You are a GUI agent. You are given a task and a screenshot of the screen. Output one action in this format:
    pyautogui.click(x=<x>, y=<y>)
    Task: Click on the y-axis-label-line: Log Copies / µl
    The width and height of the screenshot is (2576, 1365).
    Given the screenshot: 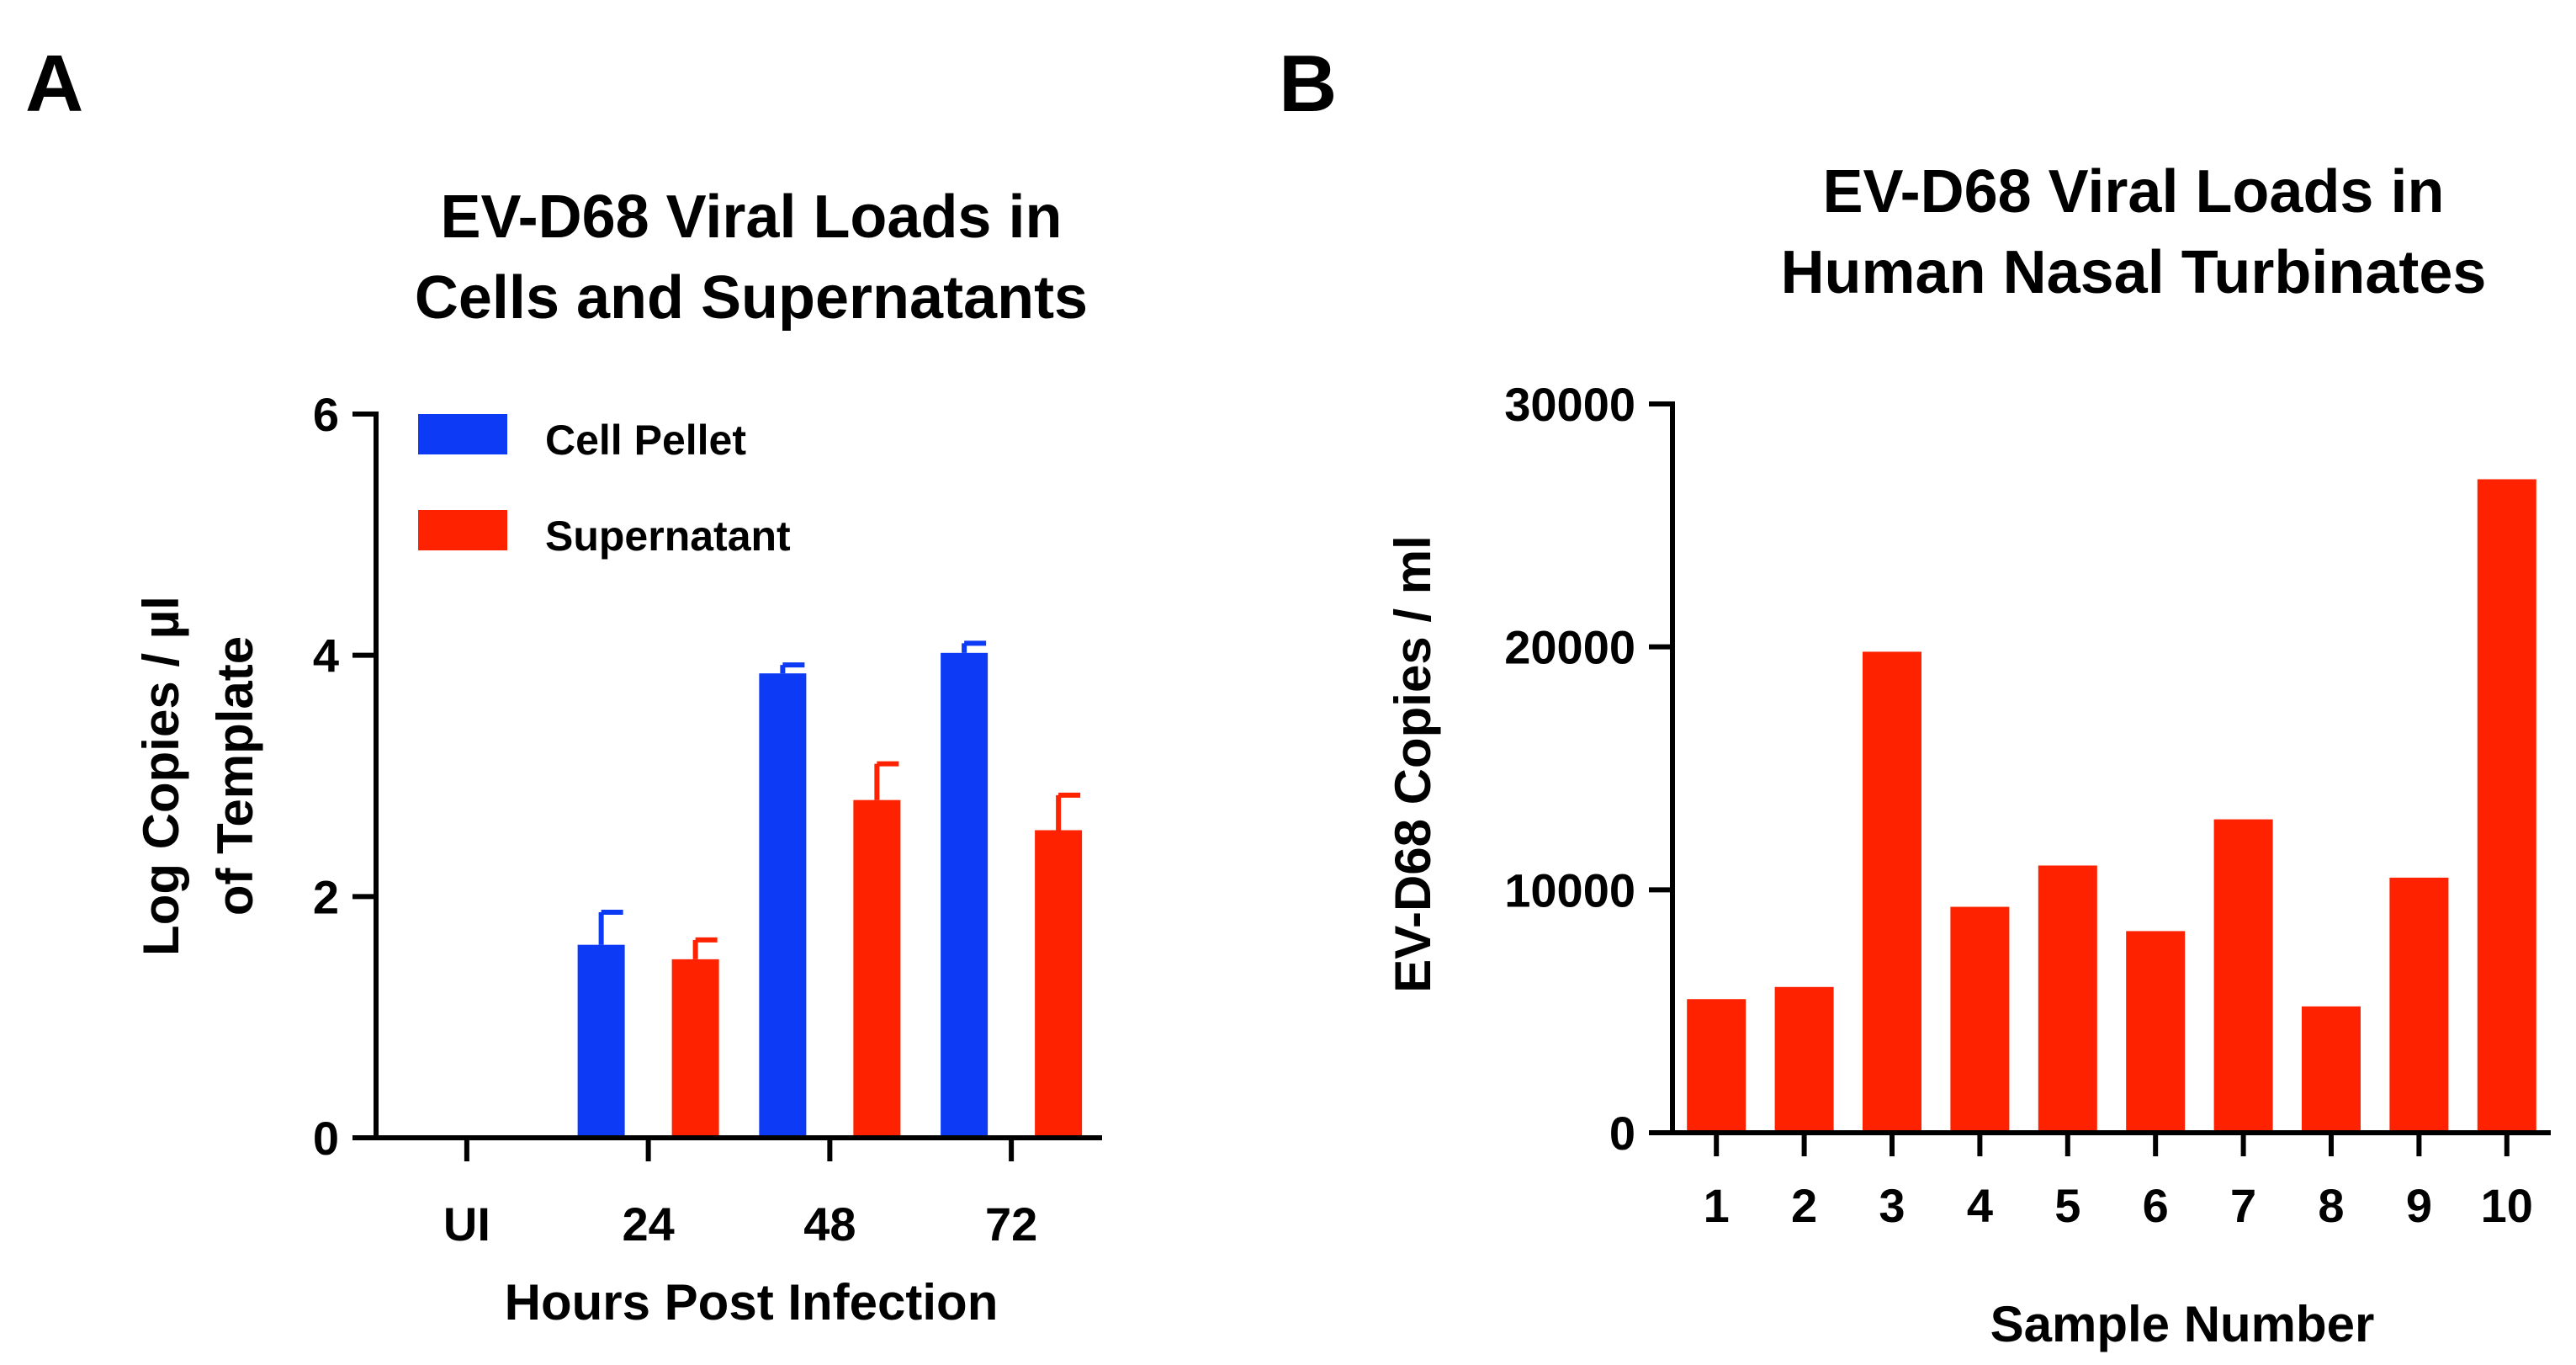 What is the action you would take?
    pyautogui.click(x=161, y=776)
    